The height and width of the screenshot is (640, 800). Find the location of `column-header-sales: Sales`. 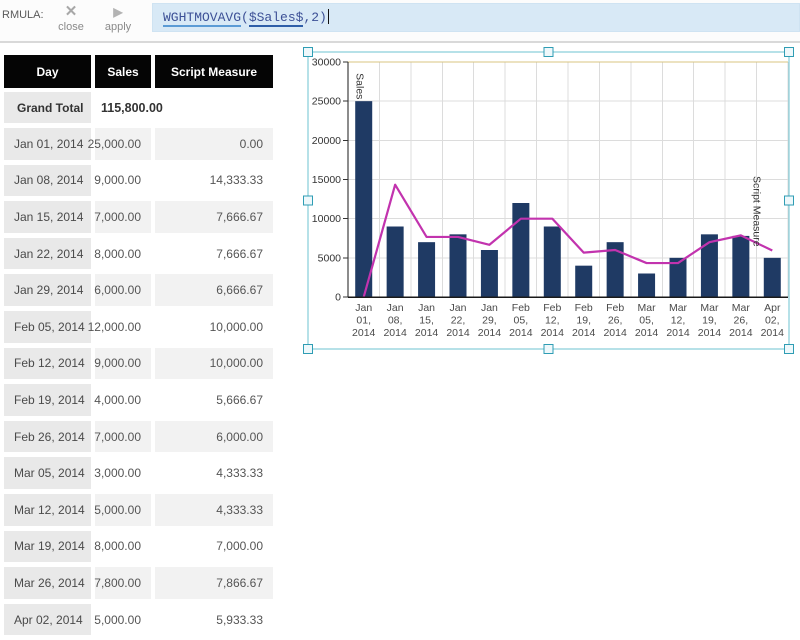

column-header-sales: Sales is located at coordinates (123, 71).